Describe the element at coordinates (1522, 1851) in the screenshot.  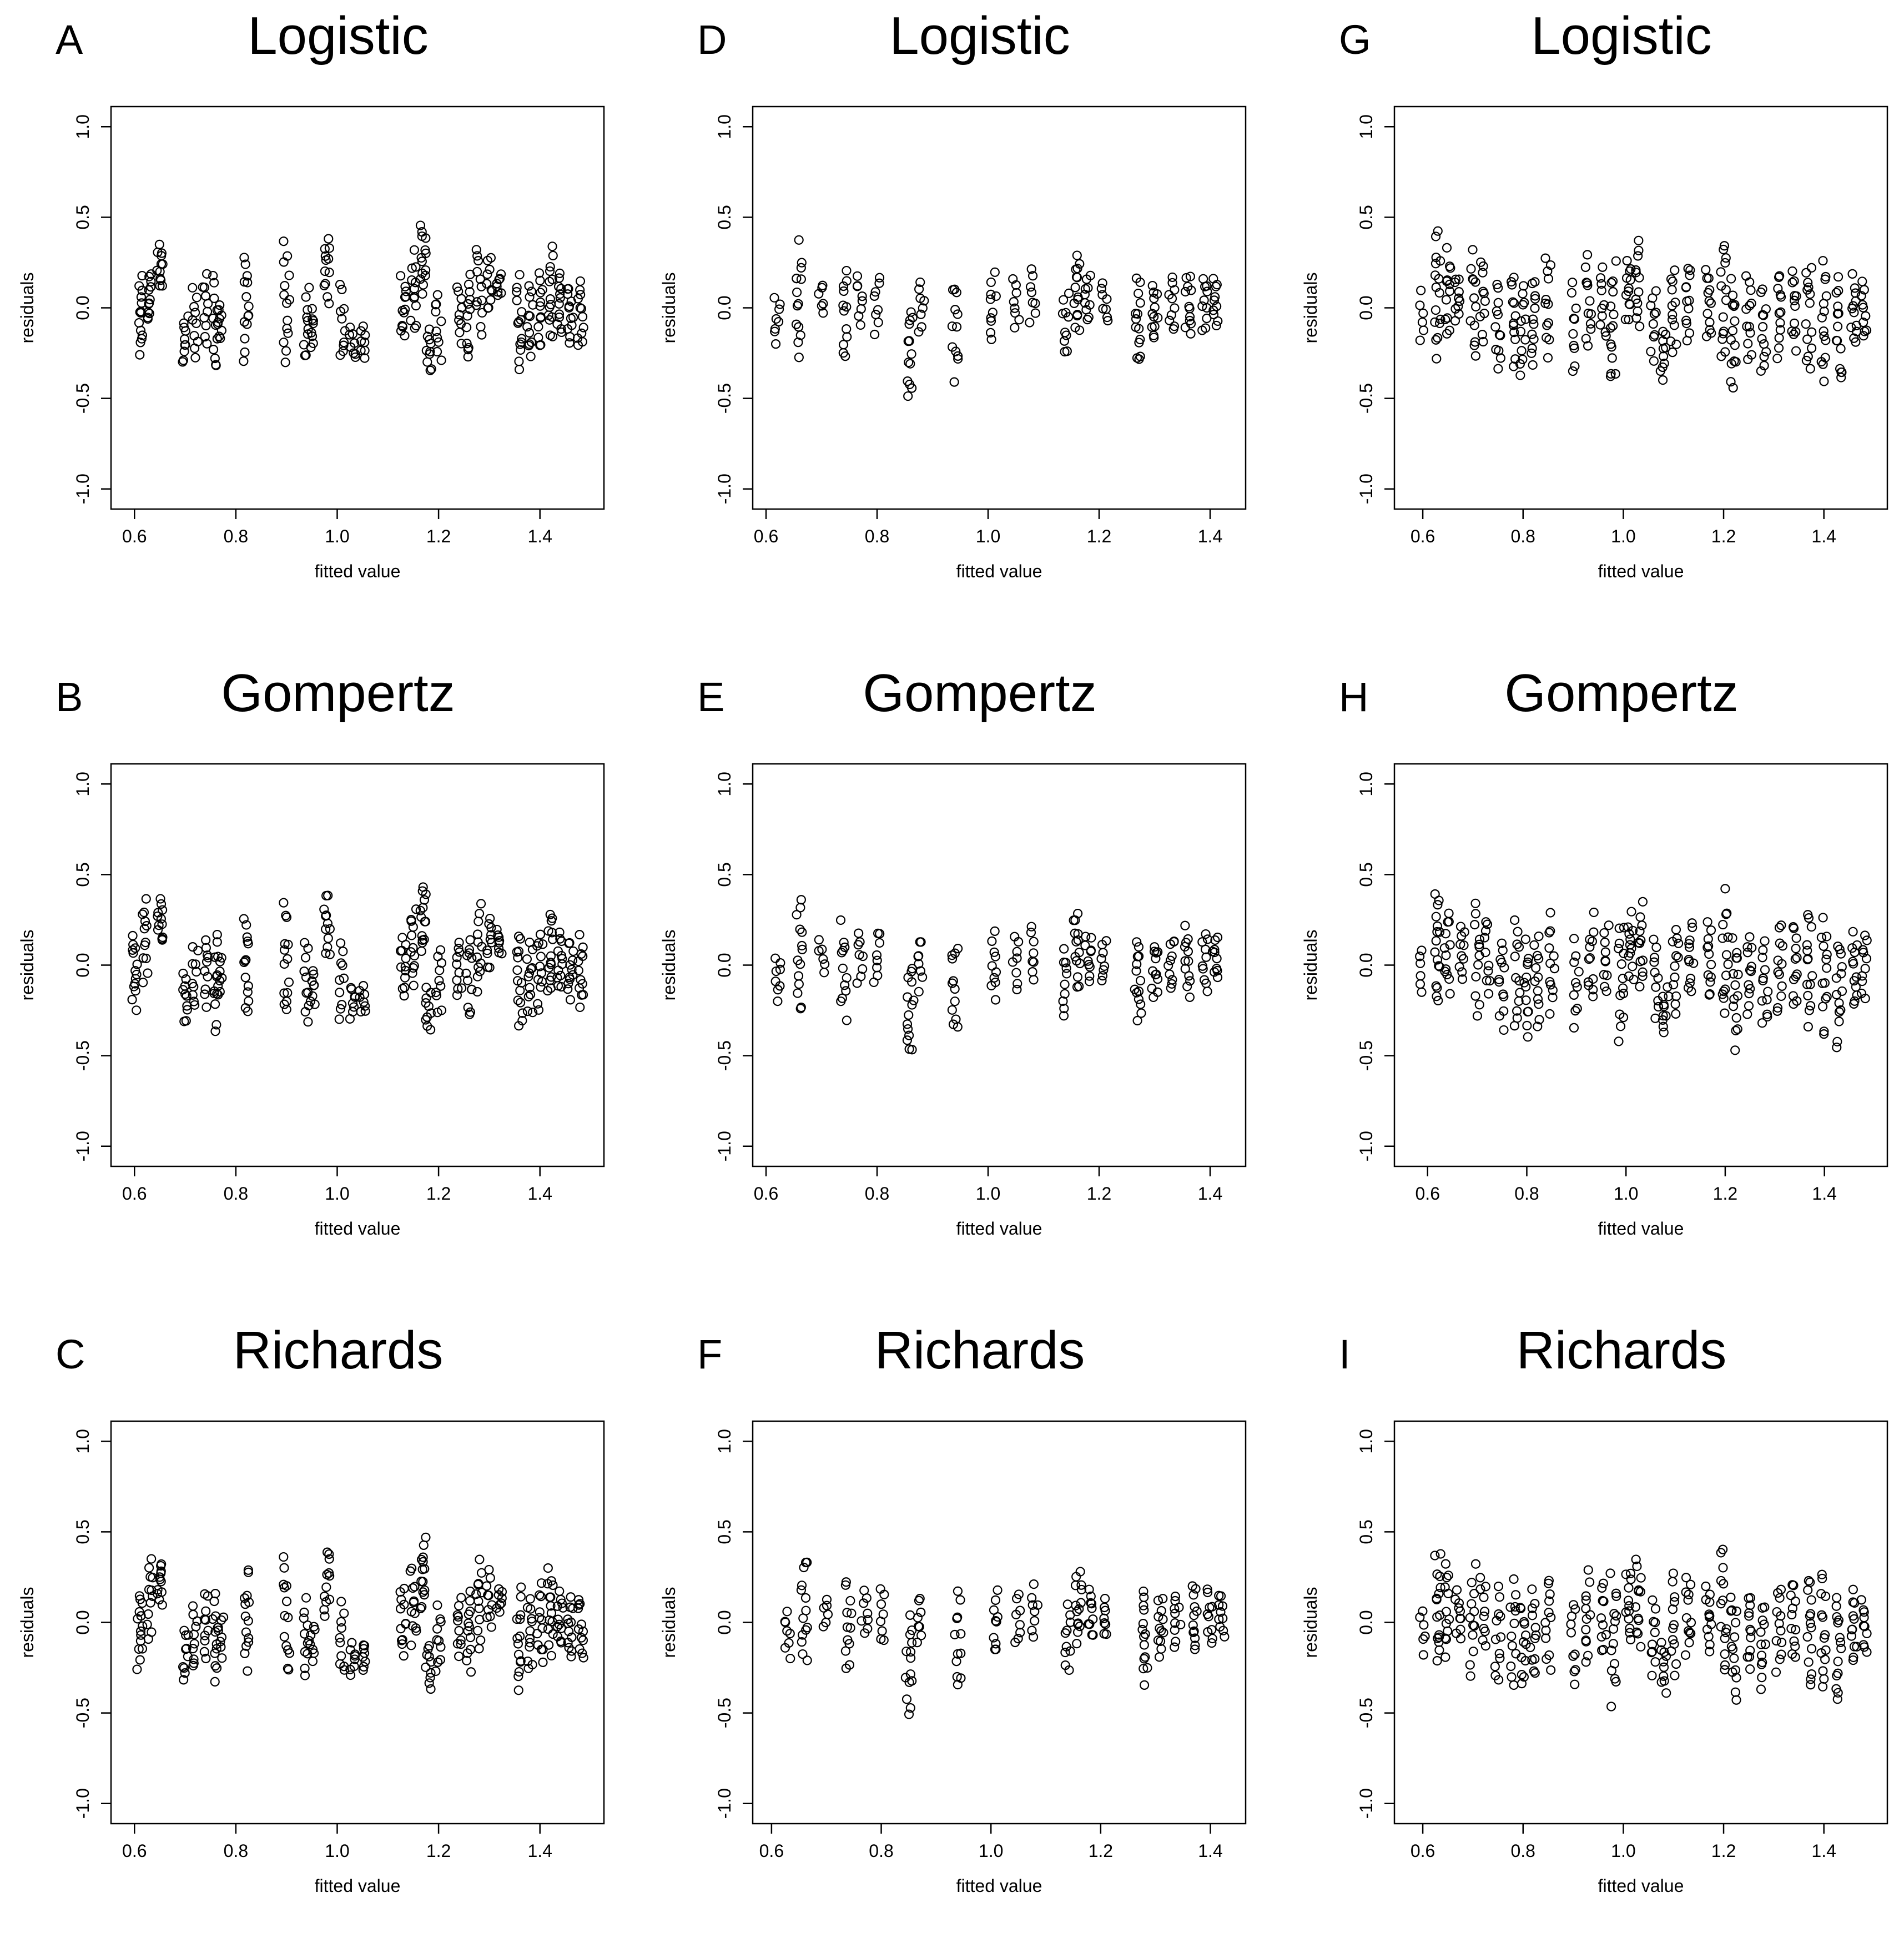
I see `x-tick-label: 0.8` at that location.